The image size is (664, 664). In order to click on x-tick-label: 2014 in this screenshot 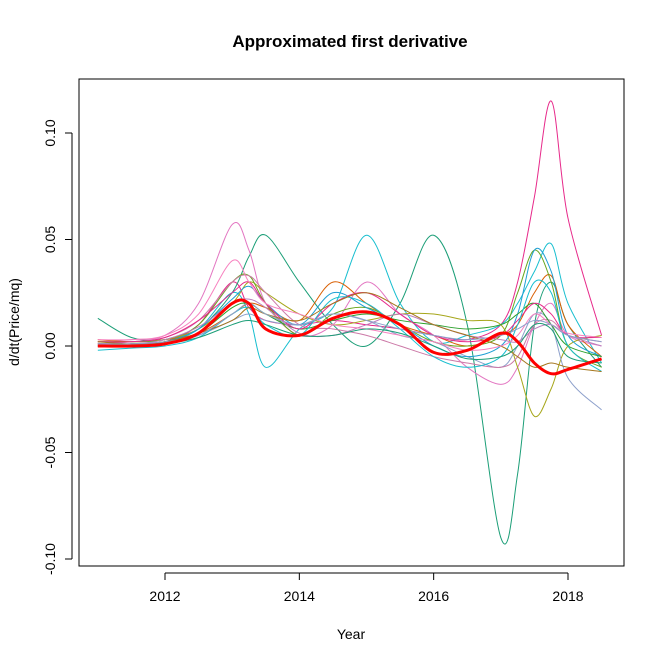, I will do `click(299, 596)`.